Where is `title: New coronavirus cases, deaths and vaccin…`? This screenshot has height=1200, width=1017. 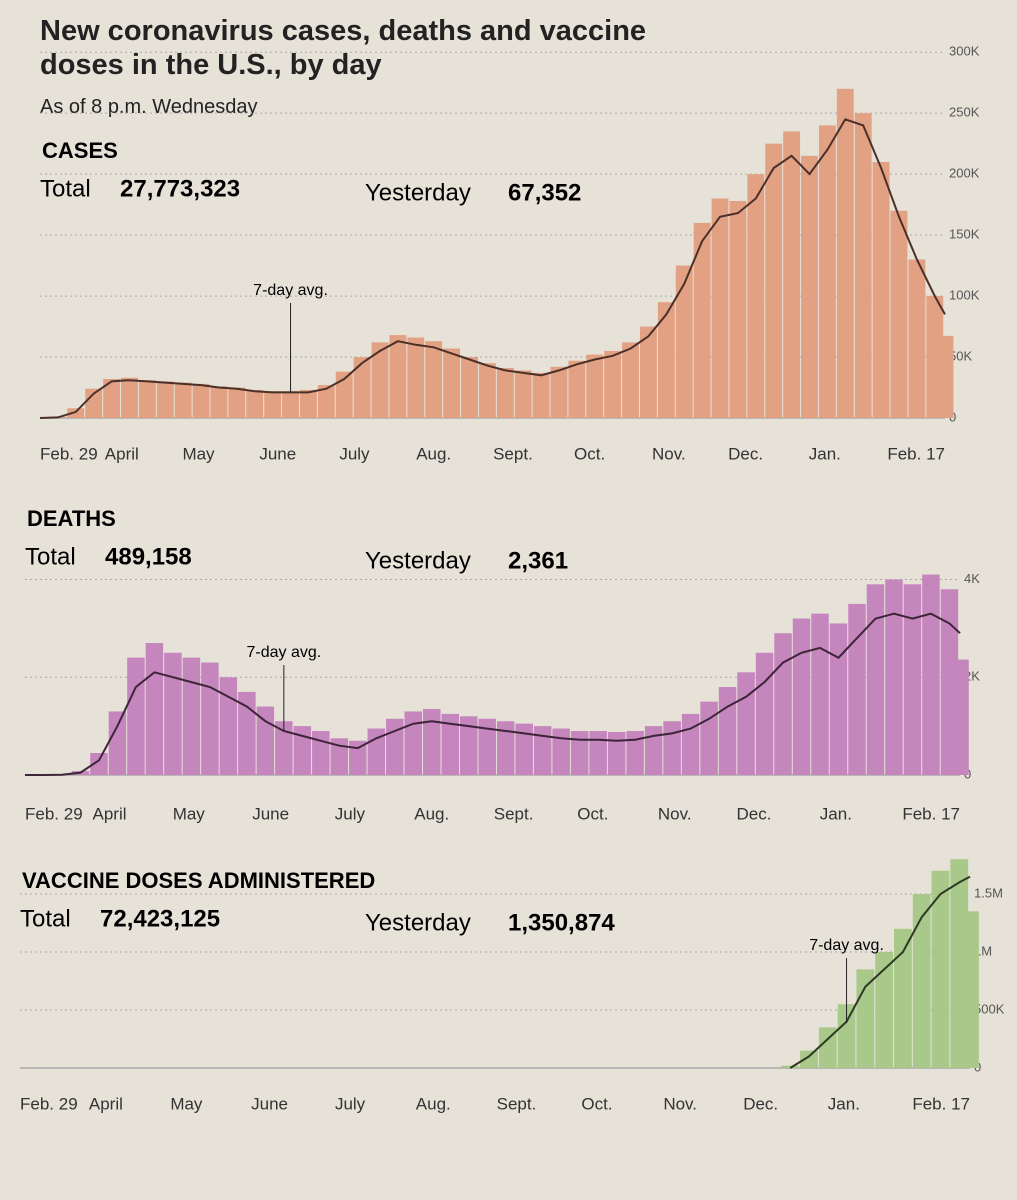 title: New coronavirus cases, deaths and vaccin… is located at coordinates (343, 48).